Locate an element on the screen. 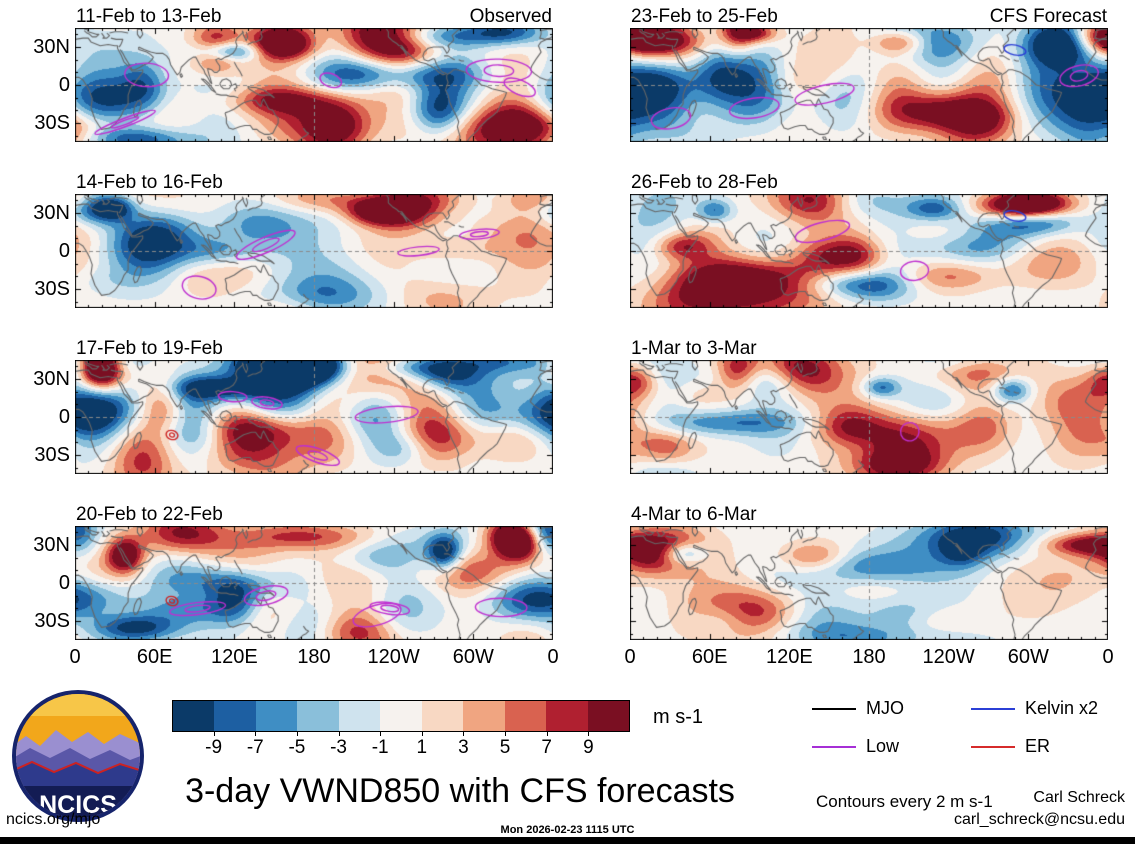 This screenshot has width=1135, height=844. map-panel: 14-Feb to 16-Feb is located at coordinates (314, 238).